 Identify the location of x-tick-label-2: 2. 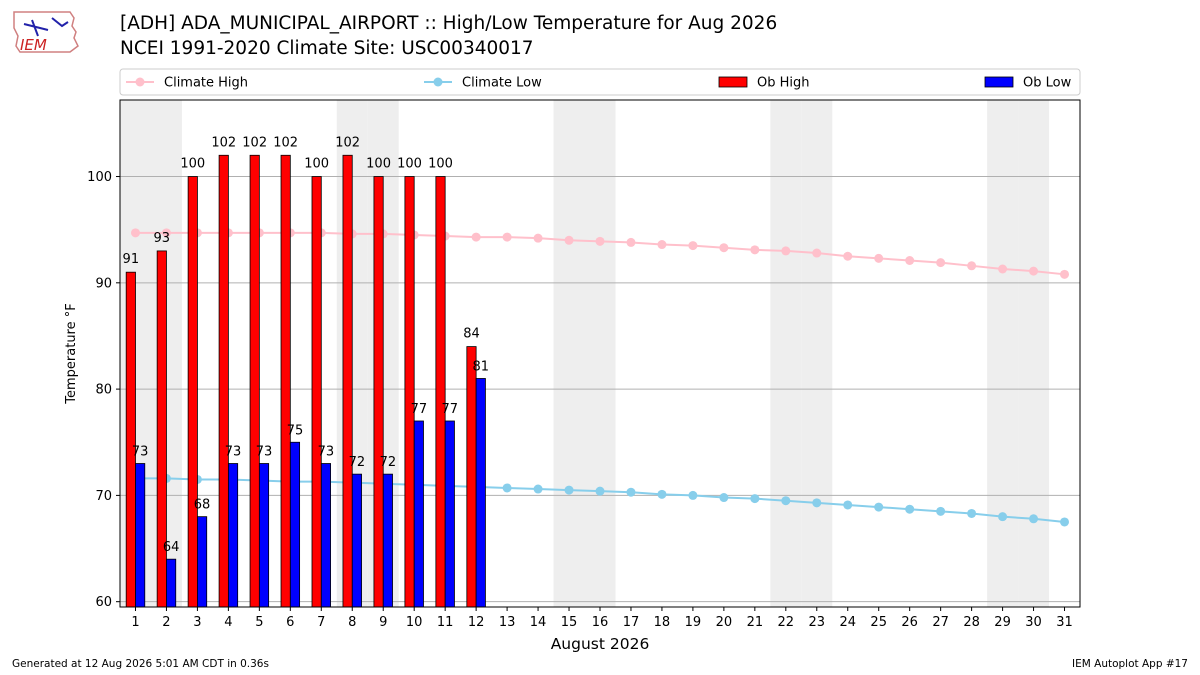
(166, 622).